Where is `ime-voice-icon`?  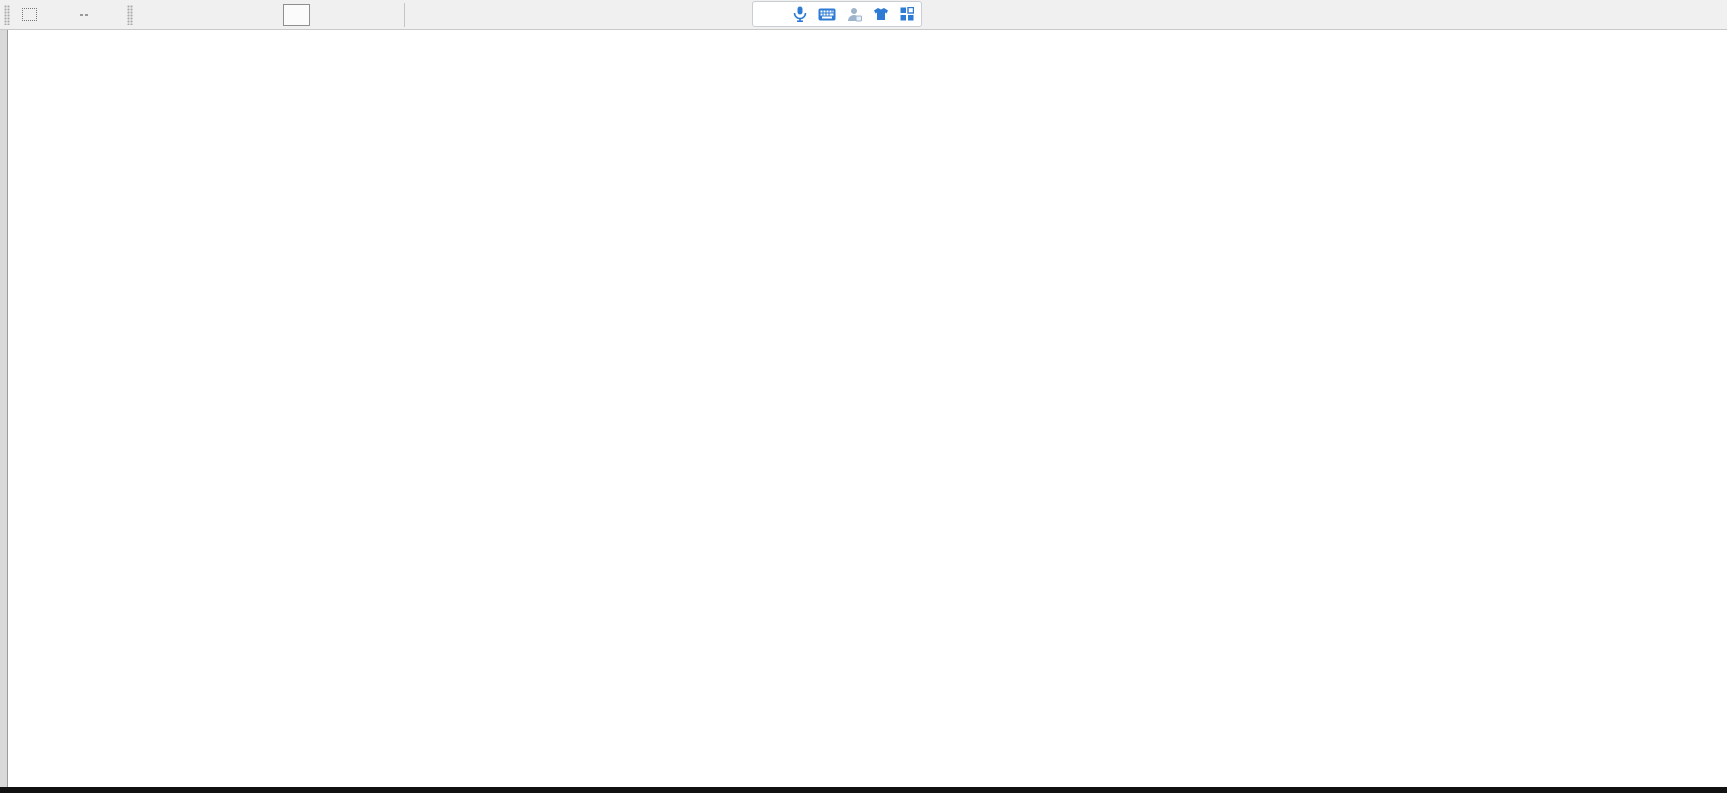 ime-voice-icon is located at coordinates (800, 14).